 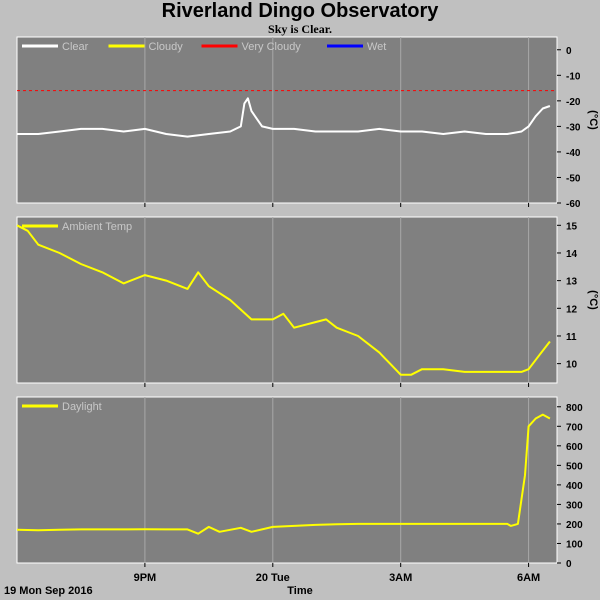 What do you see at coordinates (571, 337) in the screenshot?
I see `y-tick-label: 11` at bounding box center [571, 337].